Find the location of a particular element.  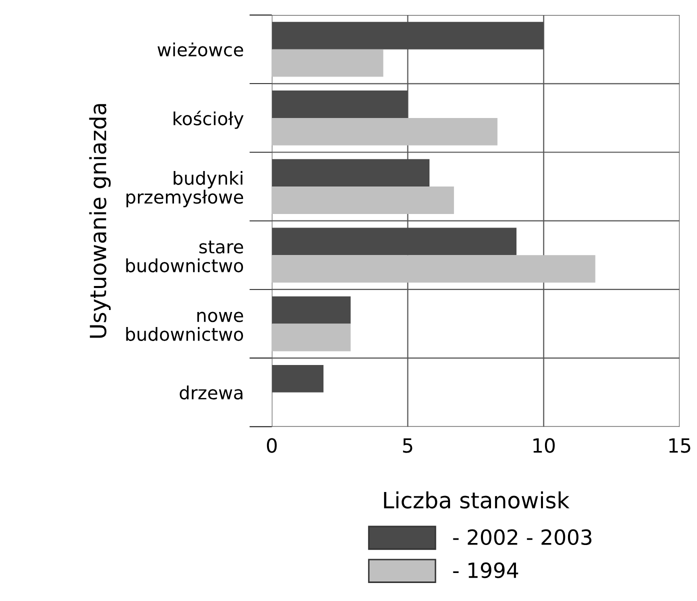

y-axis-title: Usytuowanie gniazda is located at coordinates (100, 221).